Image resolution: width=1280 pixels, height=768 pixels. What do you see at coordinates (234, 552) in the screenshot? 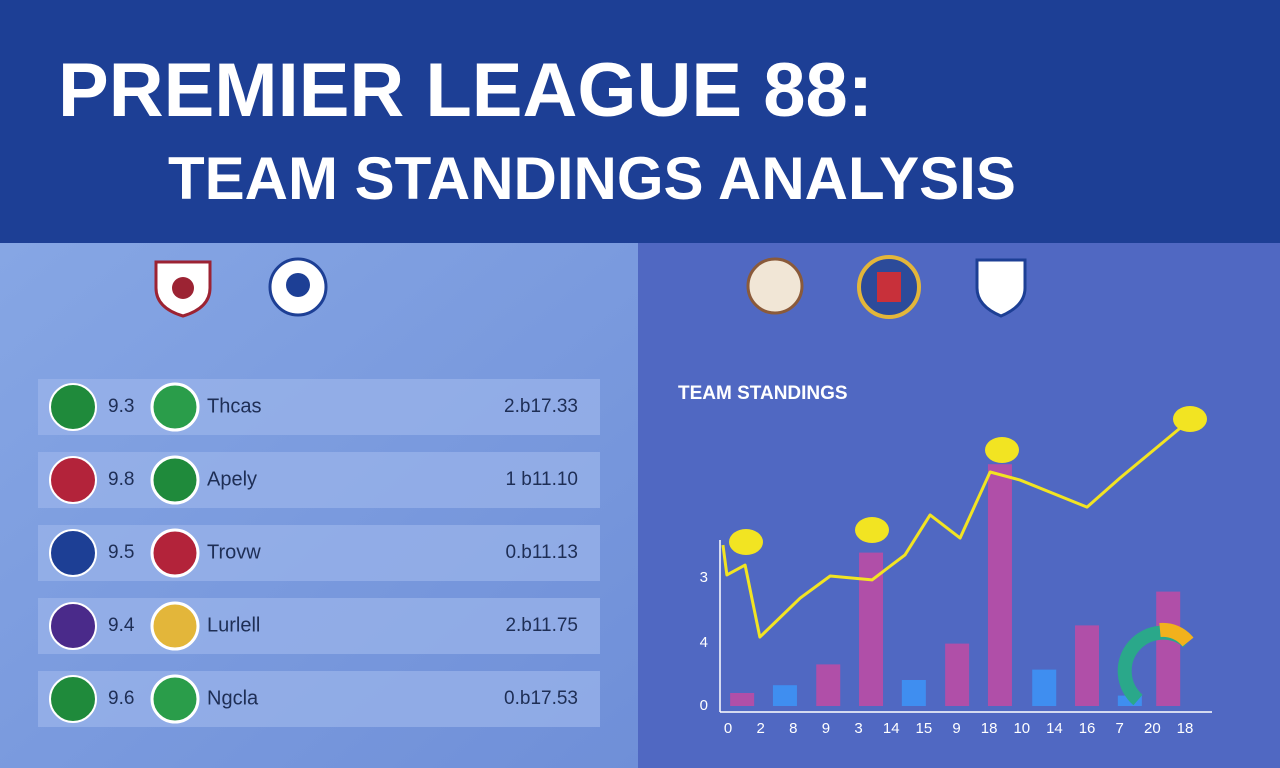
I see `team-name: Trovw` at bounding box center [234, 552].